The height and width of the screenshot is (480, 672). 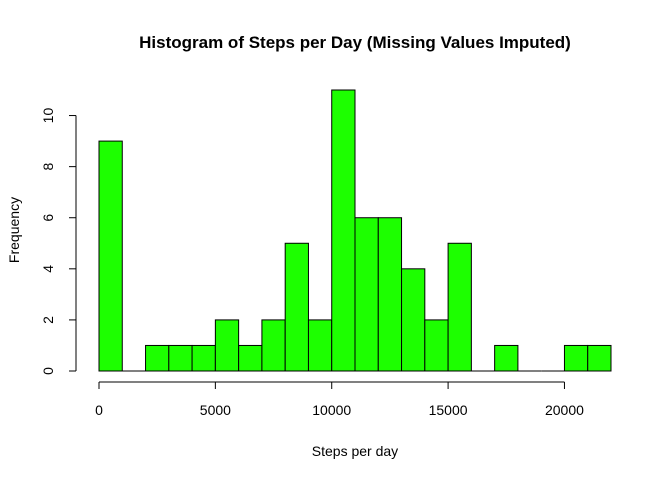 What do you see at coordinates (14, 230) in the screenshot?
I see `y-axis-label: Frequency` at bounding box center [14, 230].